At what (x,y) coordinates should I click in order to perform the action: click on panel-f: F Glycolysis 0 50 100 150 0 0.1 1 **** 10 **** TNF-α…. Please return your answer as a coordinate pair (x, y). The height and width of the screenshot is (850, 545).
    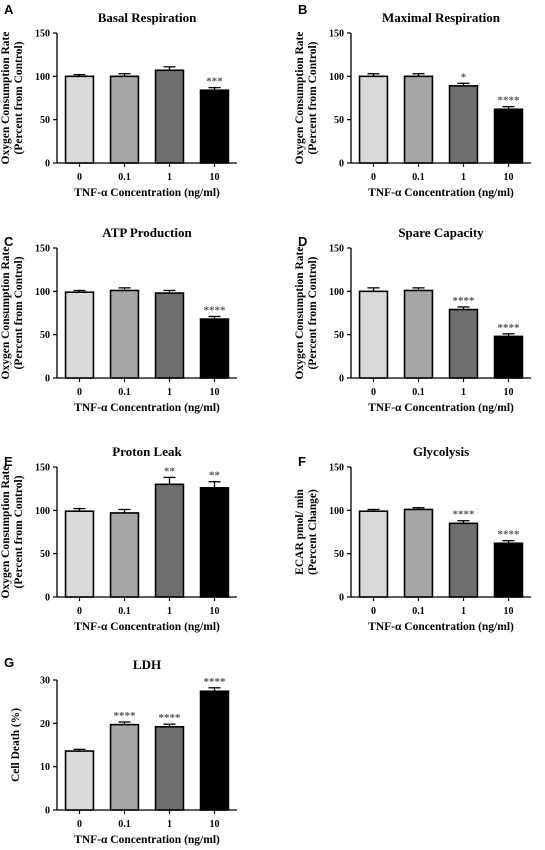
    Looking at the image, I should click on (412, 538).